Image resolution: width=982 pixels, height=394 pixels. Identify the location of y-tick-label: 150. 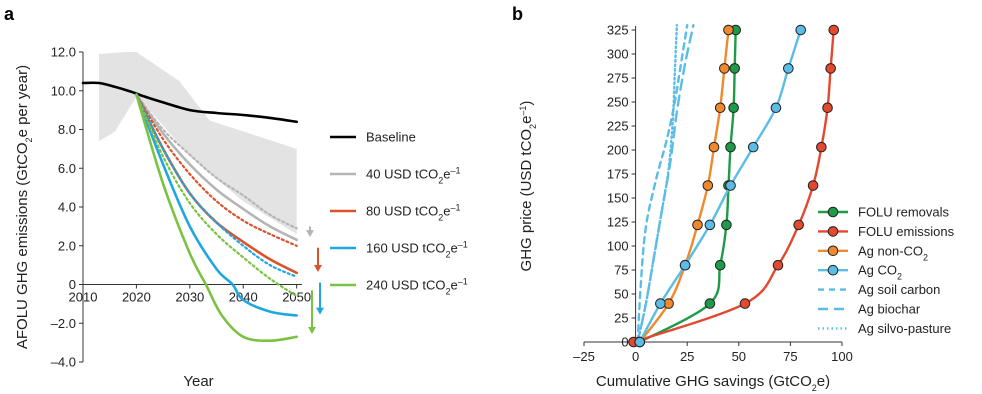
(618, 198).